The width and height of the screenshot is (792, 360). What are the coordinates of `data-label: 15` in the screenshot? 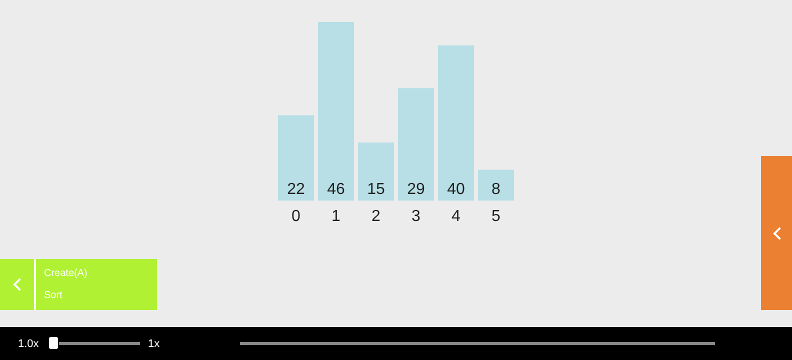 It's located at (376, 189).